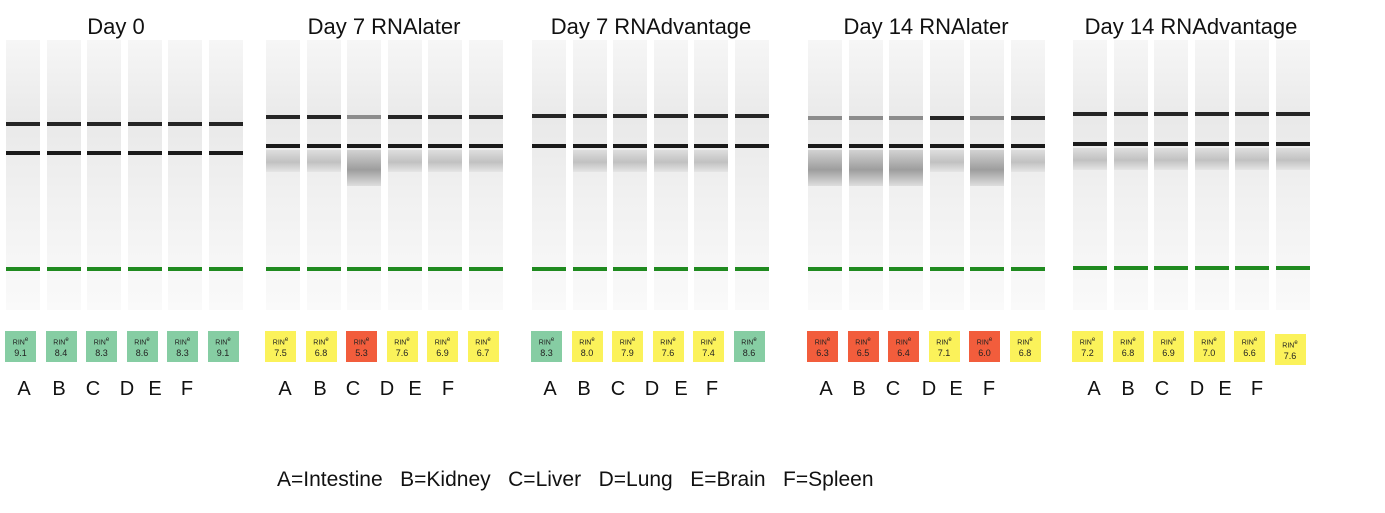  I want to click on rin-badge: RINe 7.6, so click(668, 346).